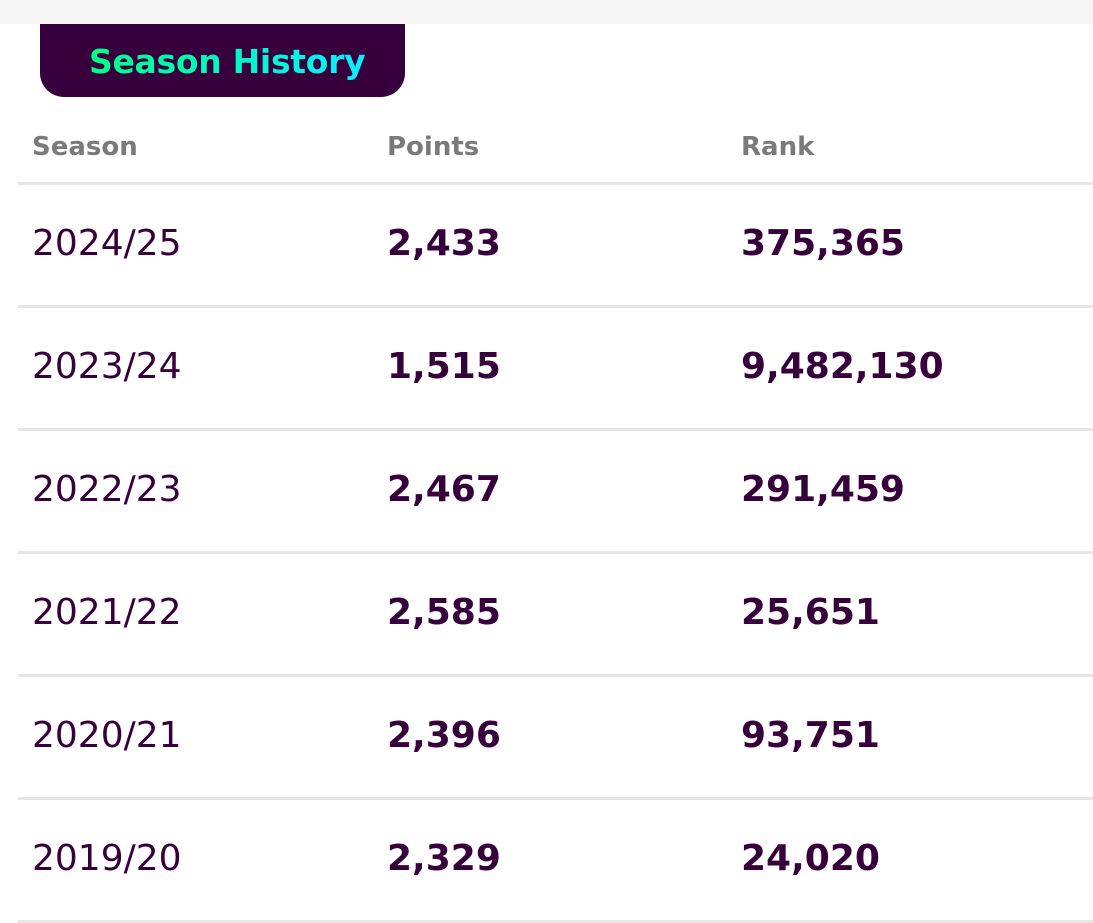 The width and height of the screenshot is (1093, 923). I want to click on season-cell: 2022/23, so click(107, 489).